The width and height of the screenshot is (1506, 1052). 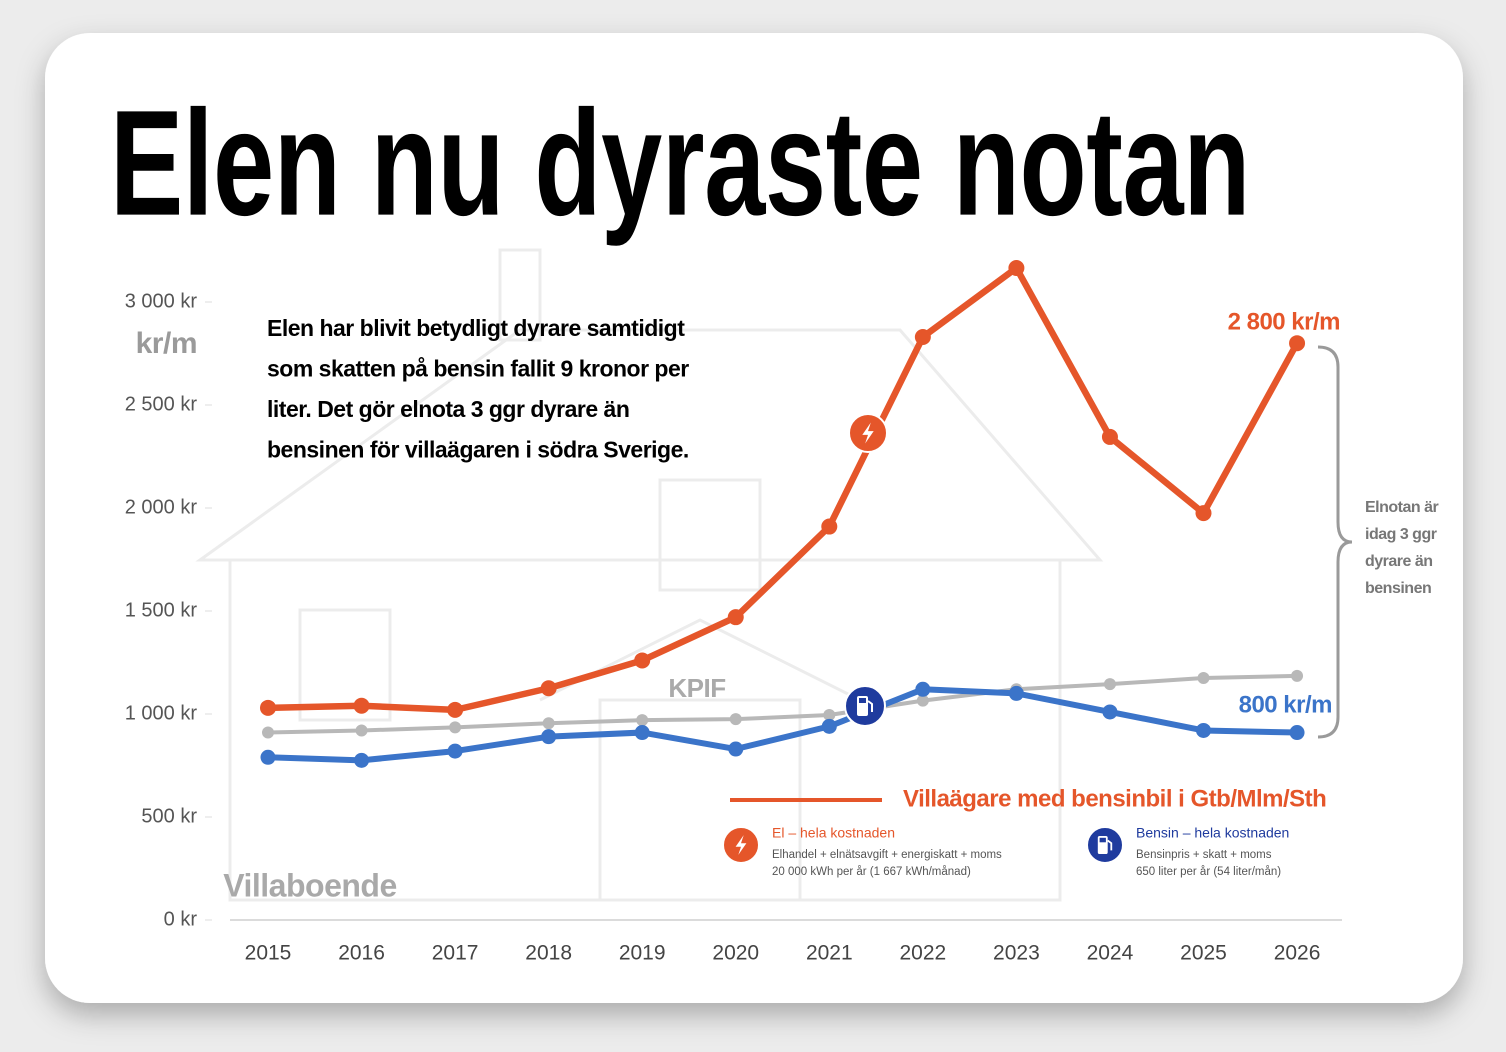 I want to click on legend-detail: 20 000 kWh per år (1 667 kWh/månad), so click(x=871, y=872).